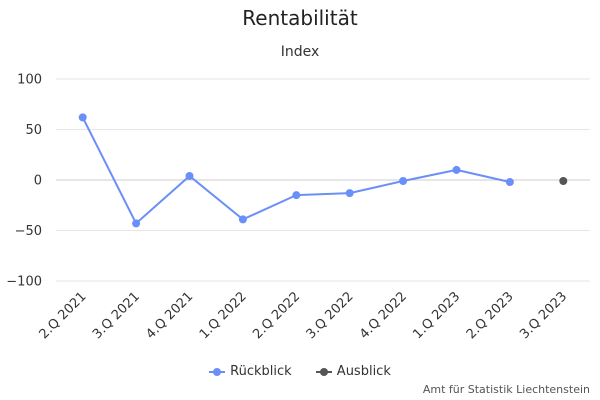 The width and height of the screenshot is (600, 400). I want to click on x-tick-label: 2.Q 2023, so click(490, 315).